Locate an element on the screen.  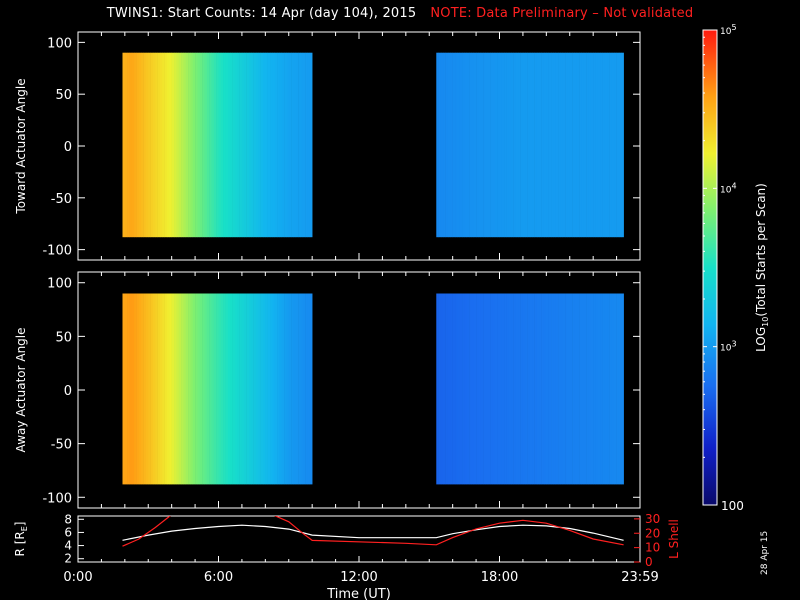
toward-ylabel: Toward Actuator Angle is located at coordinates (21, 146).